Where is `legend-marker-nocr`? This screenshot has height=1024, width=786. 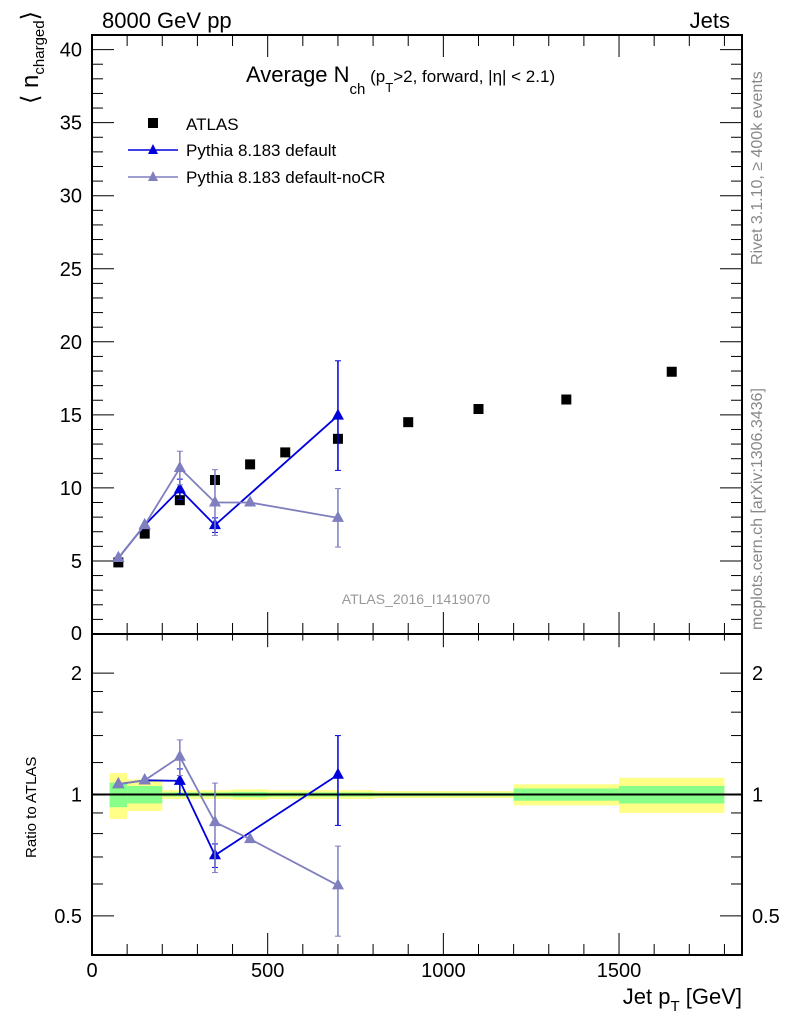 legend-marker-nocr is located at coordinates (153, 176).